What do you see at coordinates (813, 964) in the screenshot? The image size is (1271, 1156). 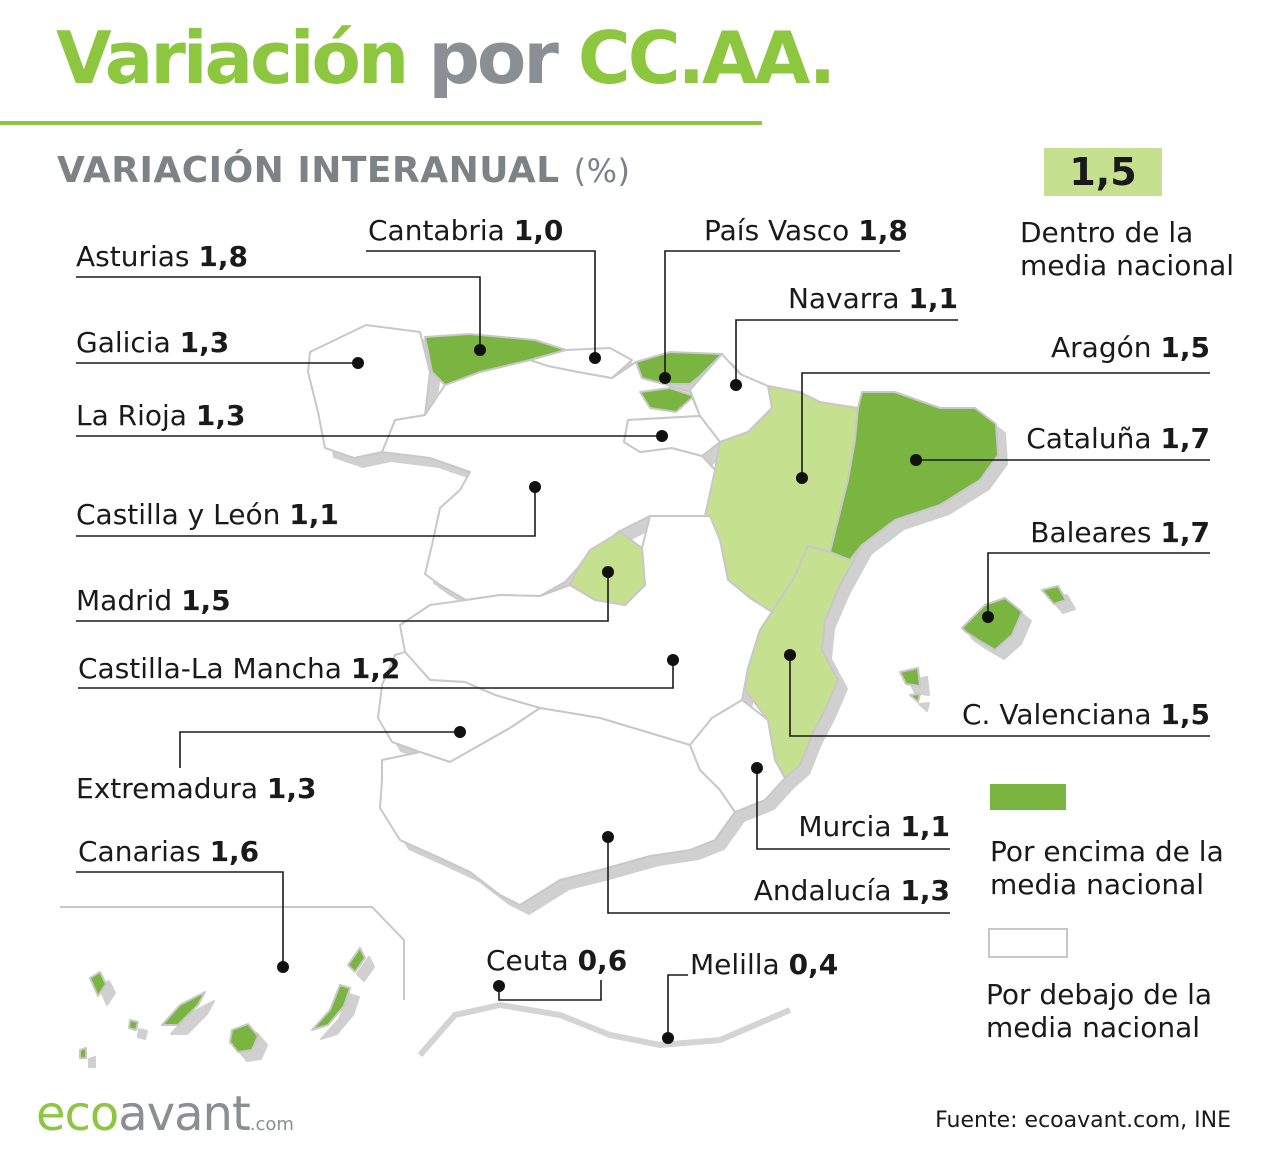 I see `region-value: 0,4` at bounding box center [813, 964].